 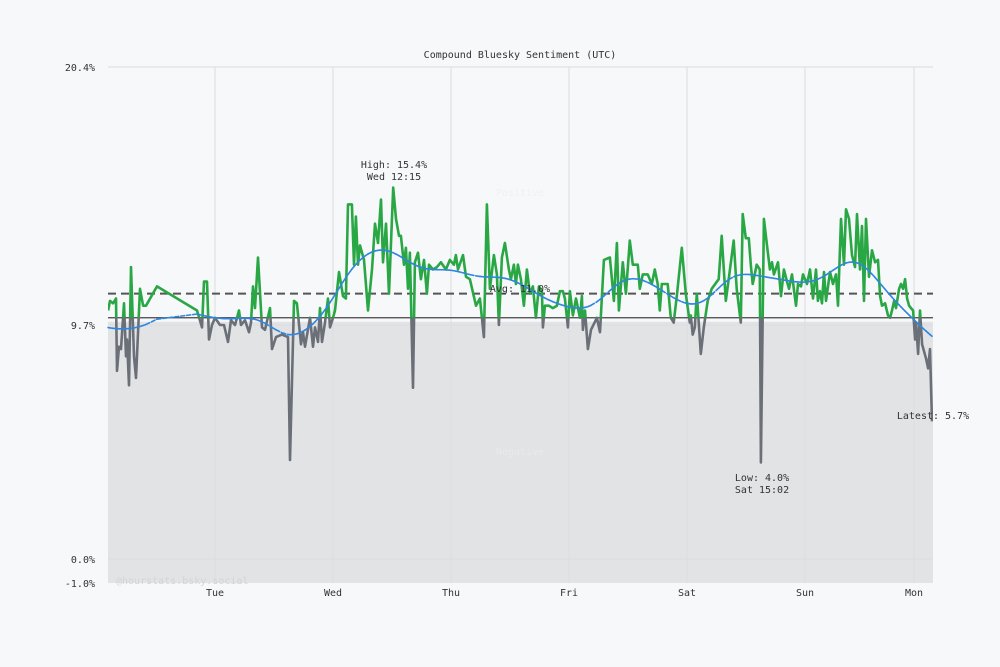 What do you see at coordinates (762, 490) in the screenshot?
I see `low-annotation-line2: Sat 15:02` at bounding box center [762, 490].